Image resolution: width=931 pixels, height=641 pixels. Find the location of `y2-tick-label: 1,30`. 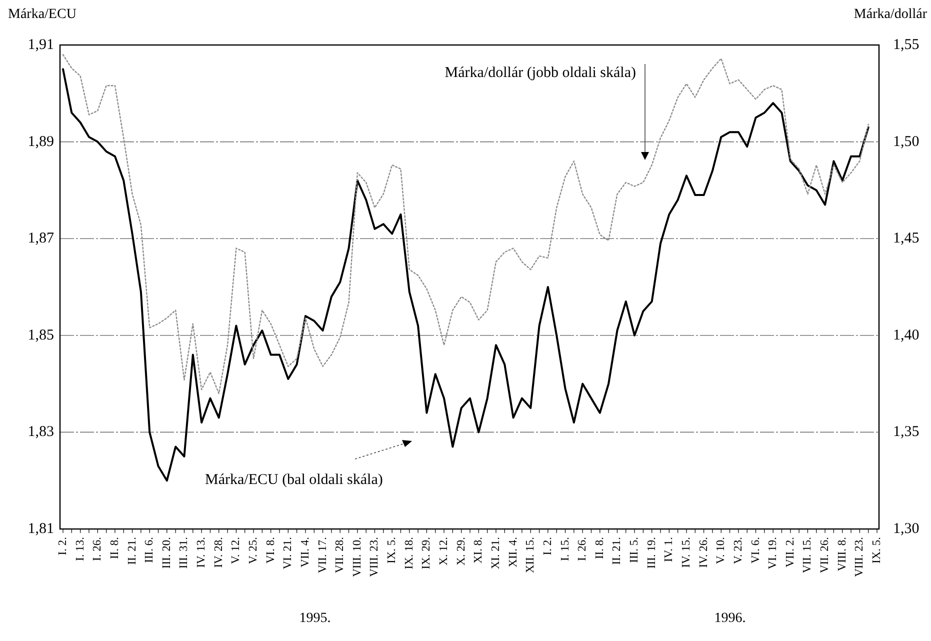

y2-tick-label: 1,30 is located at coordinates (906, 529).